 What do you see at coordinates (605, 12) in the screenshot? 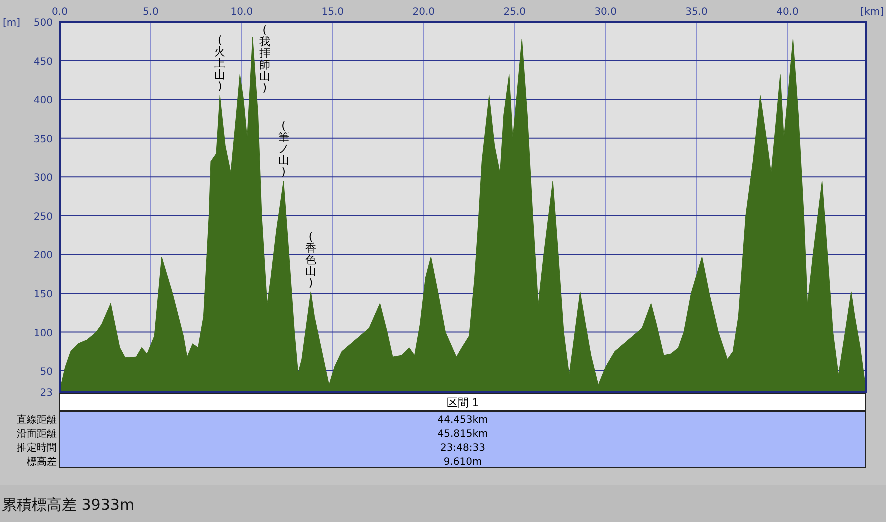
I see `x-tick-label: 30.0` at bounding box center [605, 12].